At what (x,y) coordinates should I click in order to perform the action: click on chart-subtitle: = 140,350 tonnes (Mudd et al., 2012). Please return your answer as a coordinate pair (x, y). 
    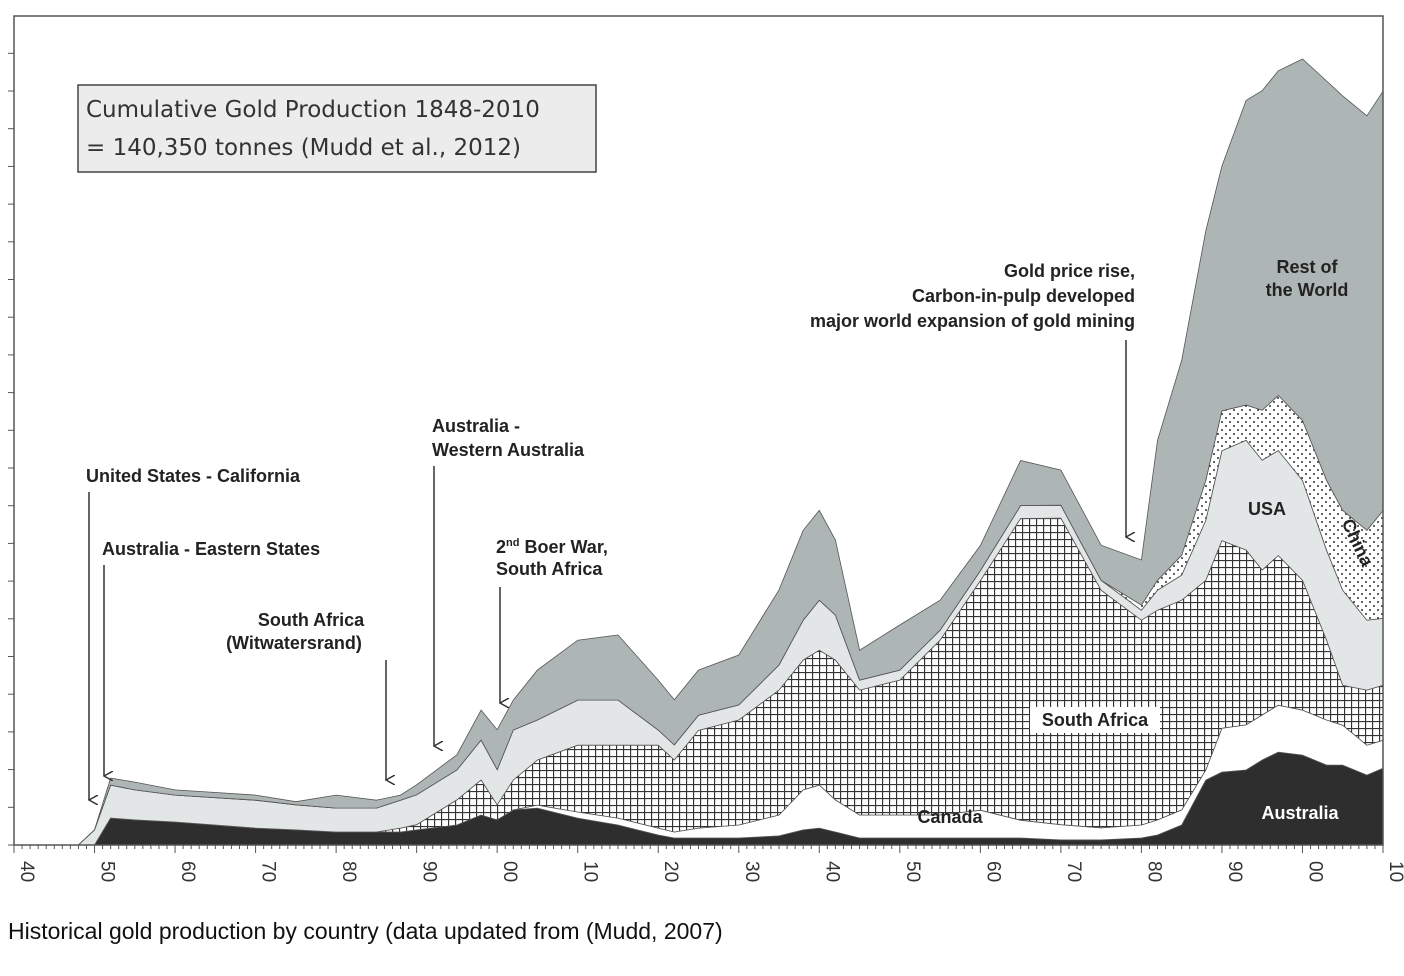
    Looking at the image, I should click on (303, 148).